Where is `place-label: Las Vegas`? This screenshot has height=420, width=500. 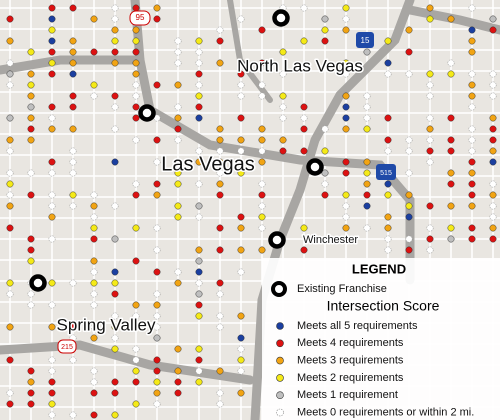 place-label: Las Vegas is located at coordinates (207, 164).